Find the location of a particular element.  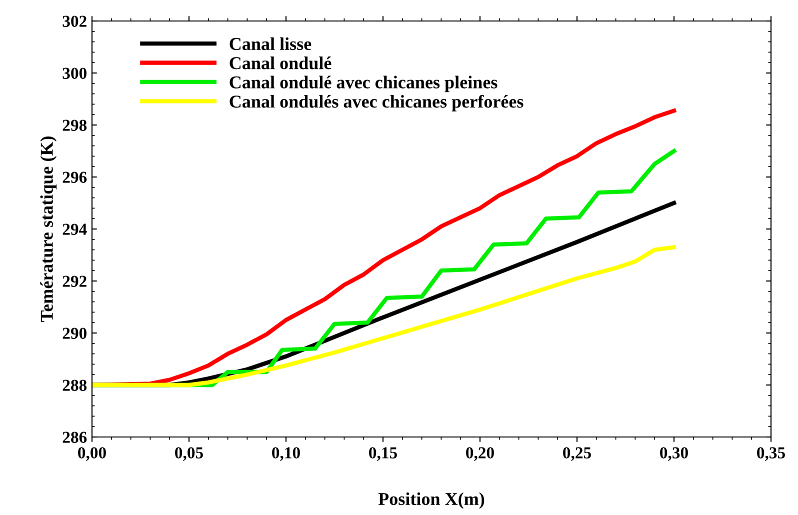

y-tick-label: 290 is located at coordinates (74, 333).